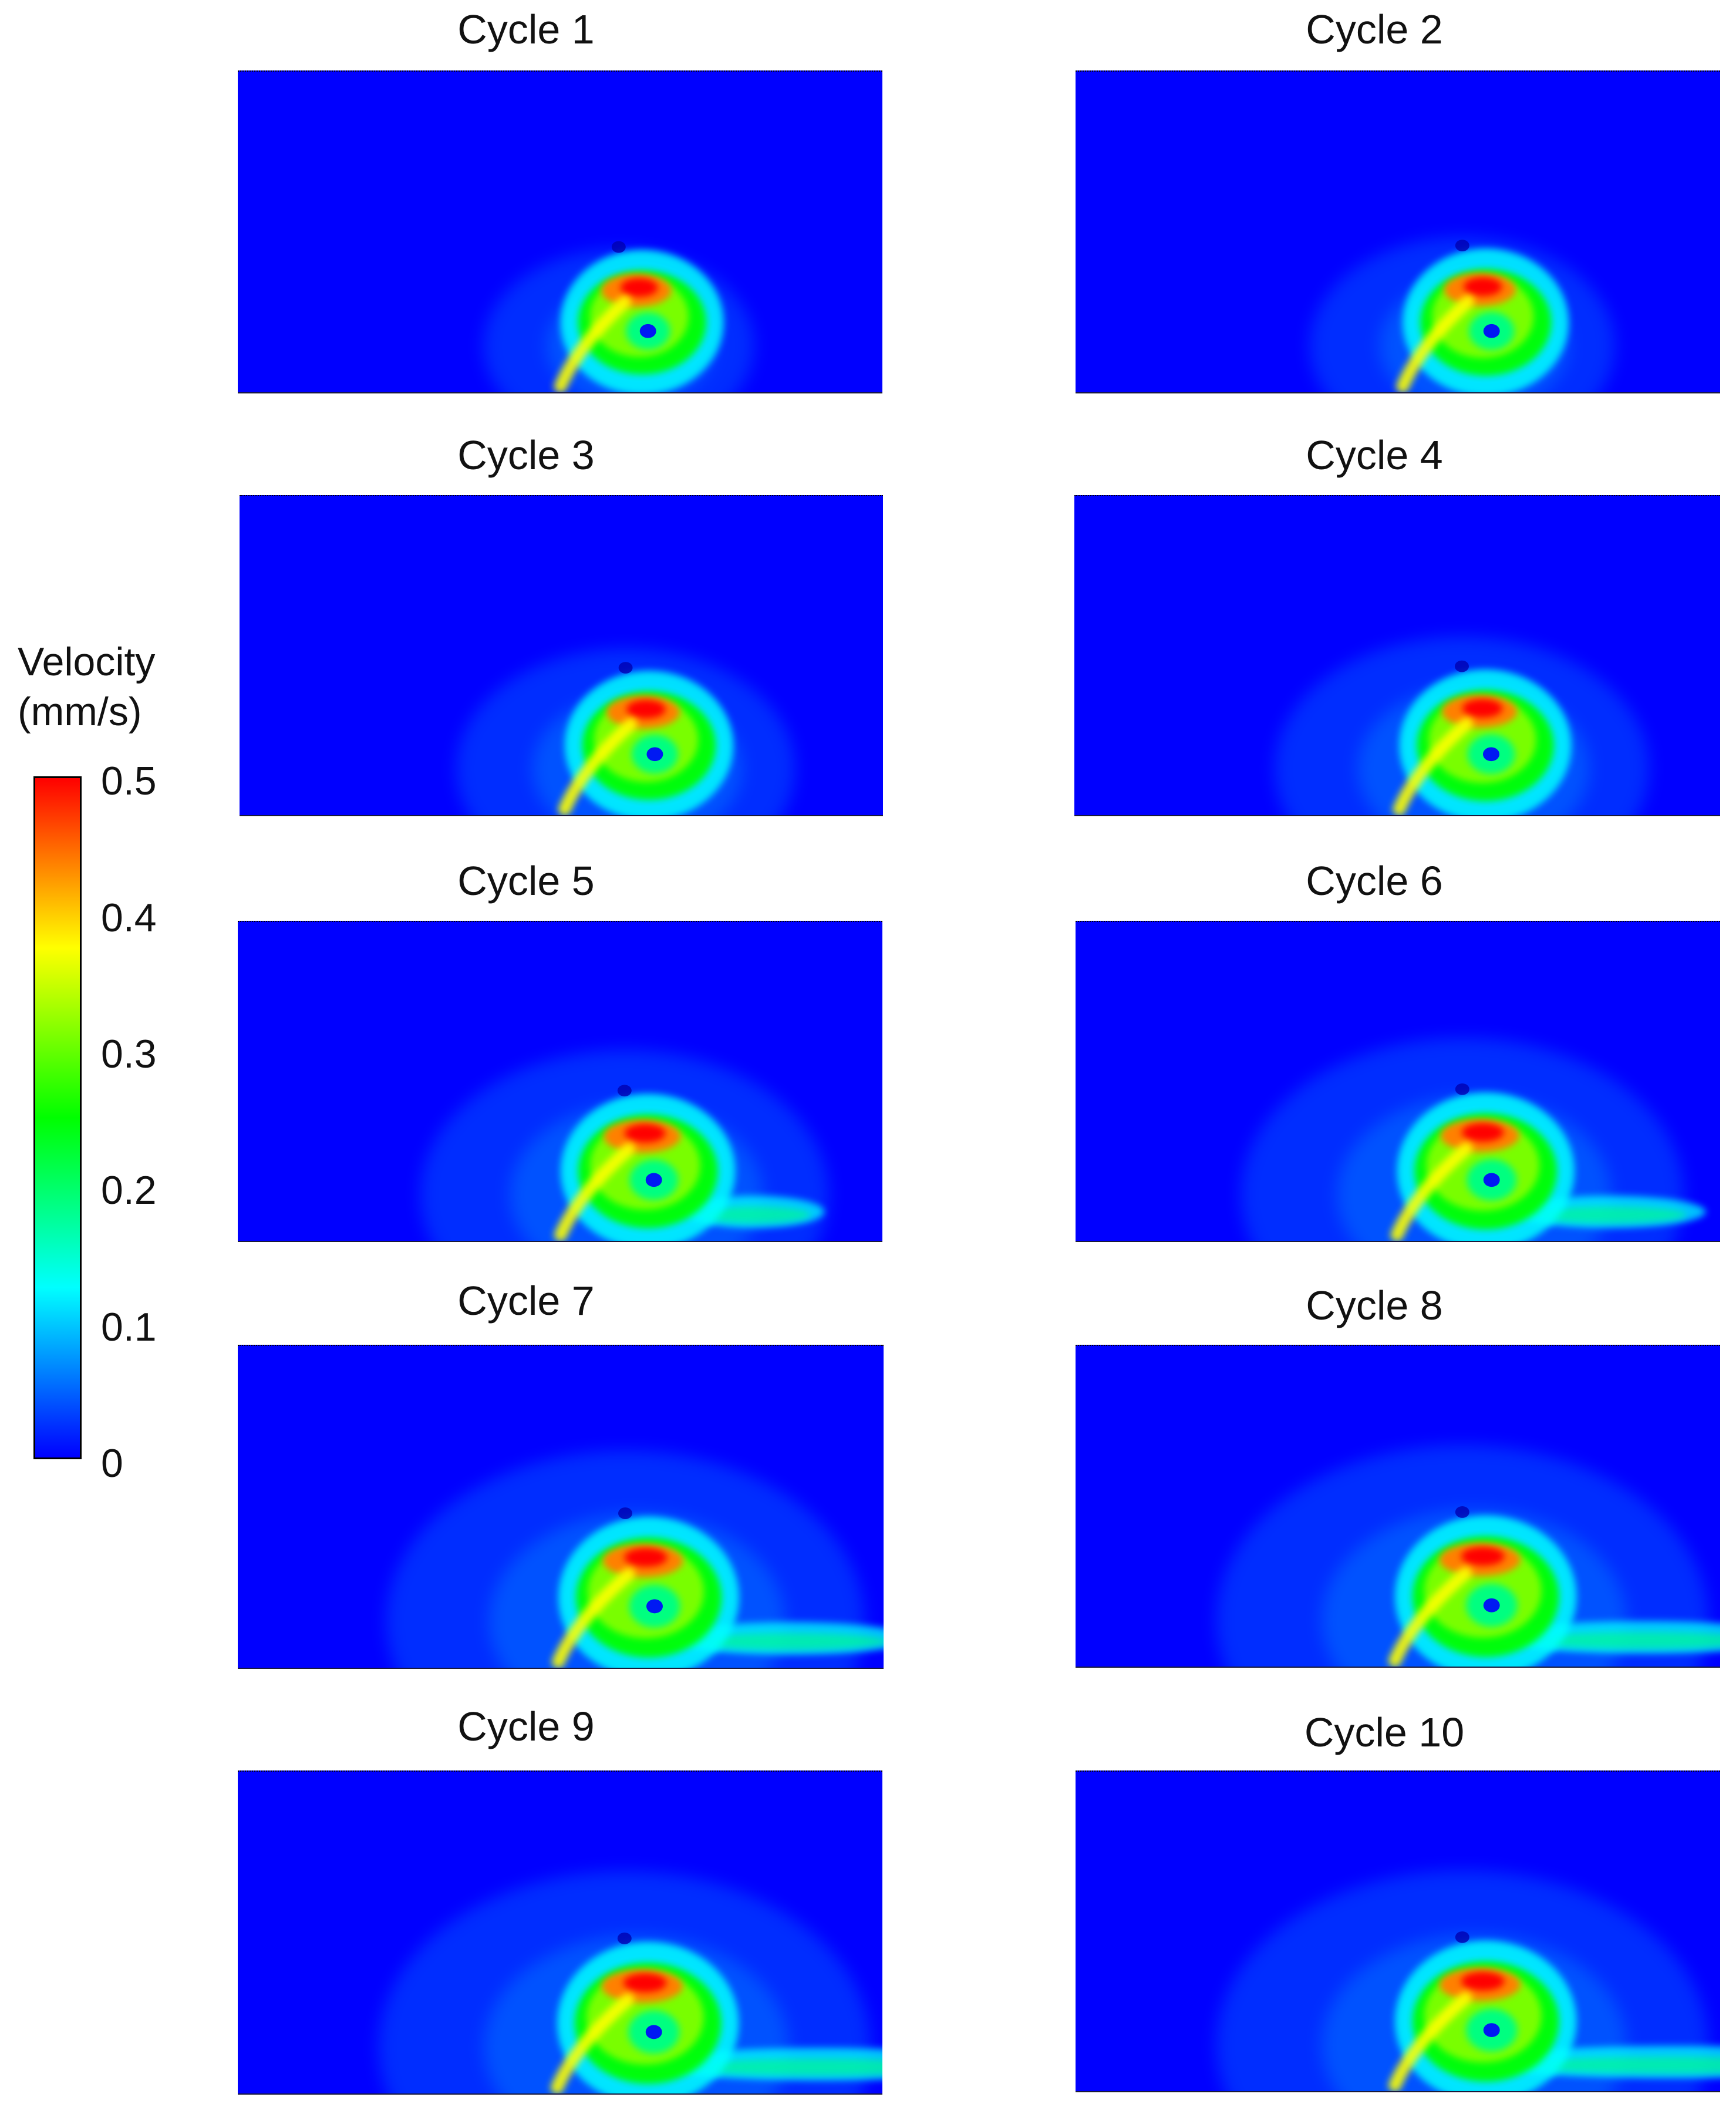 The image size is (1736, 2124). Describe the element at coordinates (129, 1327) in the screenshot. I see `colorbar-tick: 0.1` at that location.